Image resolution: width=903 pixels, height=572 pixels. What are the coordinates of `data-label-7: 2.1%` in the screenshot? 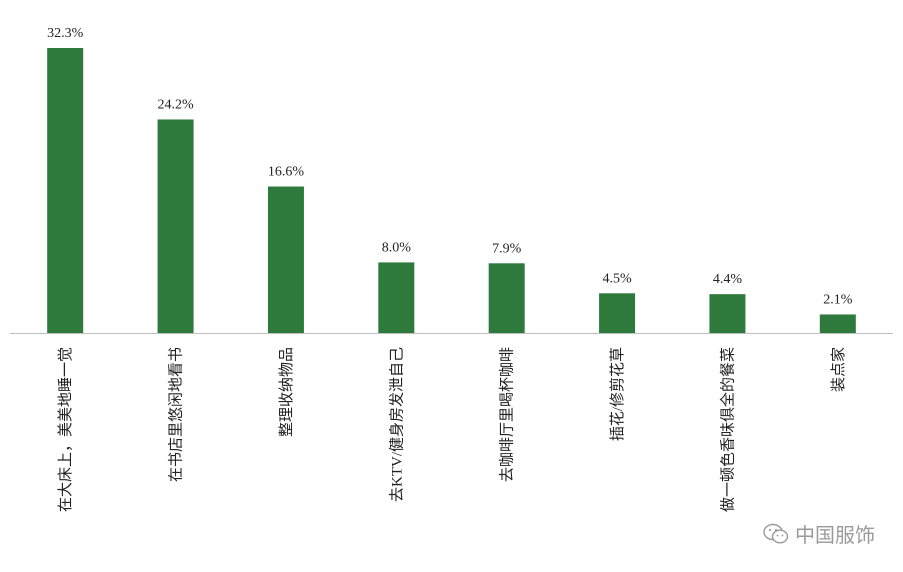 It's located at (838, 299).